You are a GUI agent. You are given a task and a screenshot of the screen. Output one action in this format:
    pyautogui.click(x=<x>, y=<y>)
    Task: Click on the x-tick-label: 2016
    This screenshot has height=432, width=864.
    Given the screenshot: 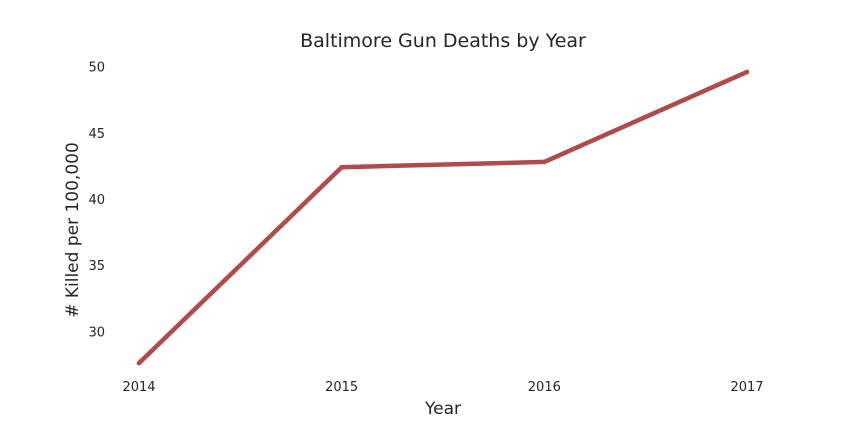 What is the action you would take?
    pyautogui.click(x=544, y=387)
    